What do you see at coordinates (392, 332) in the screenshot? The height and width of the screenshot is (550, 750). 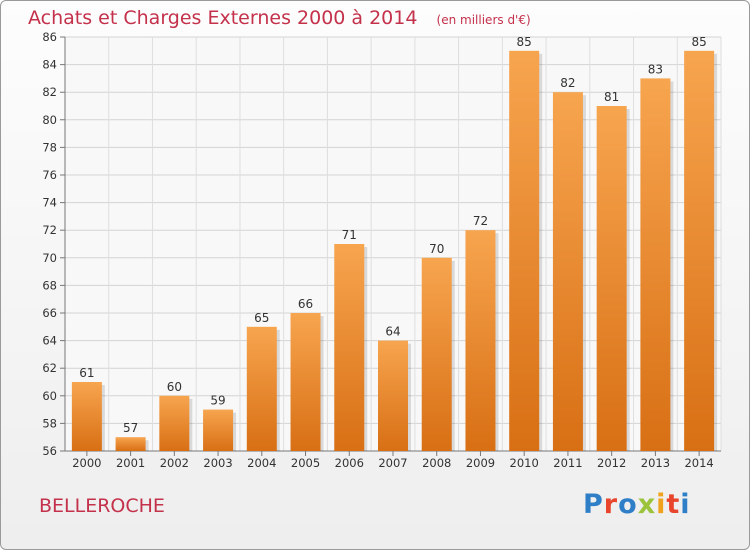 I see `value-label-2007: 64` at bounding box center [392, 332].